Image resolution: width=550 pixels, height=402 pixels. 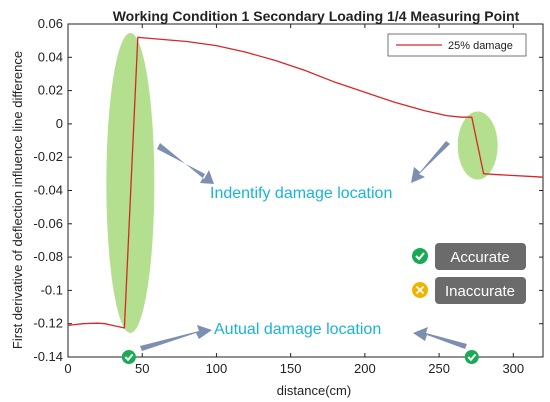 I want to click on accurate-badge-label: Accurate, so click(x=479, y=257).